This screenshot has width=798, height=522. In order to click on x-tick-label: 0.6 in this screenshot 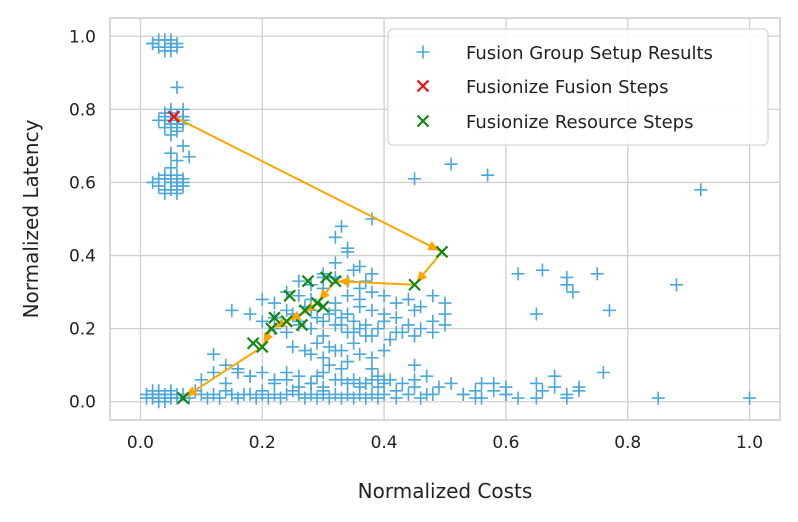, I will do `click(505, 443)`.